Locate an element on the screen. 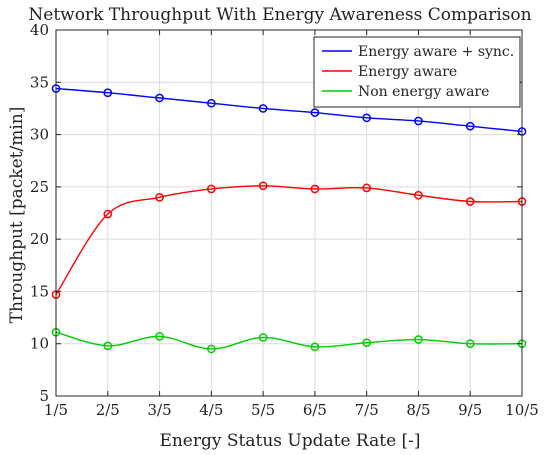  legend-label: Energy aware + sync. is located at coordinates (436, 52).